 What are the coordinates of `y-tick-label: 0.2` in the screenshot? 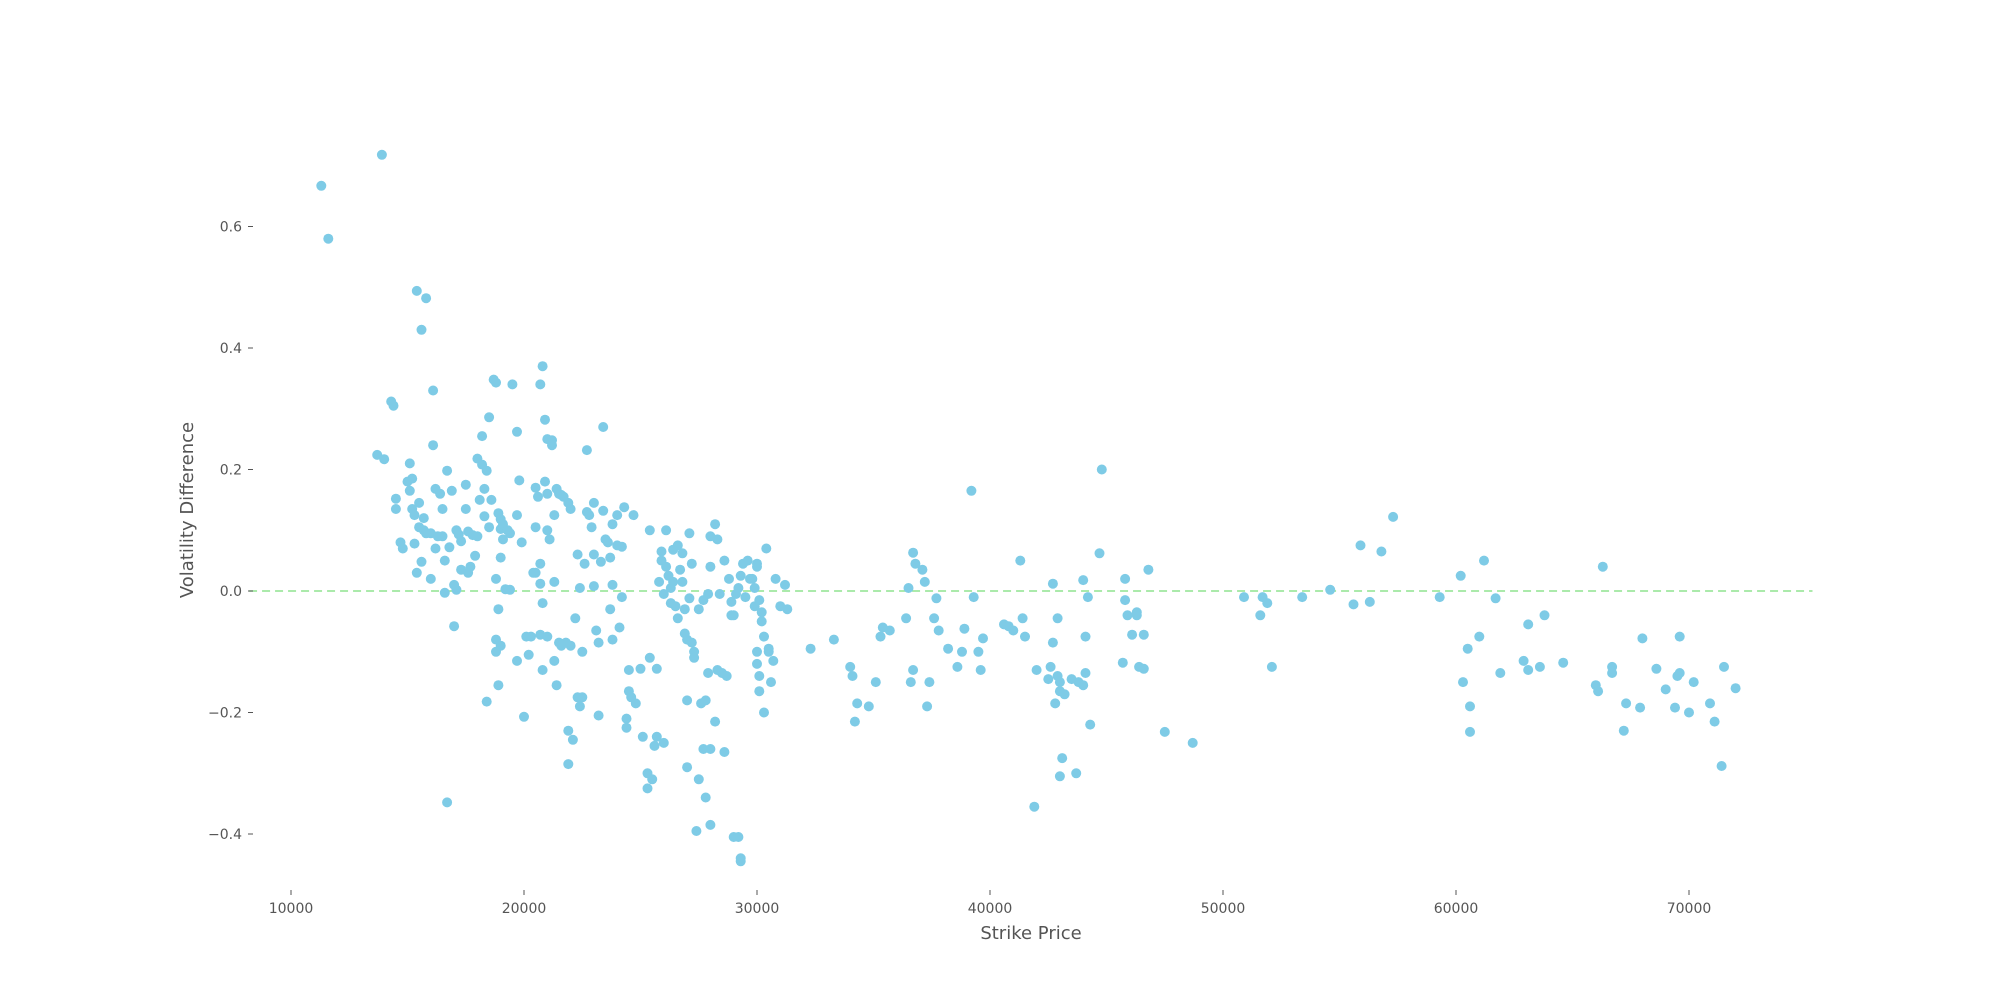 It's located at (231, 471).